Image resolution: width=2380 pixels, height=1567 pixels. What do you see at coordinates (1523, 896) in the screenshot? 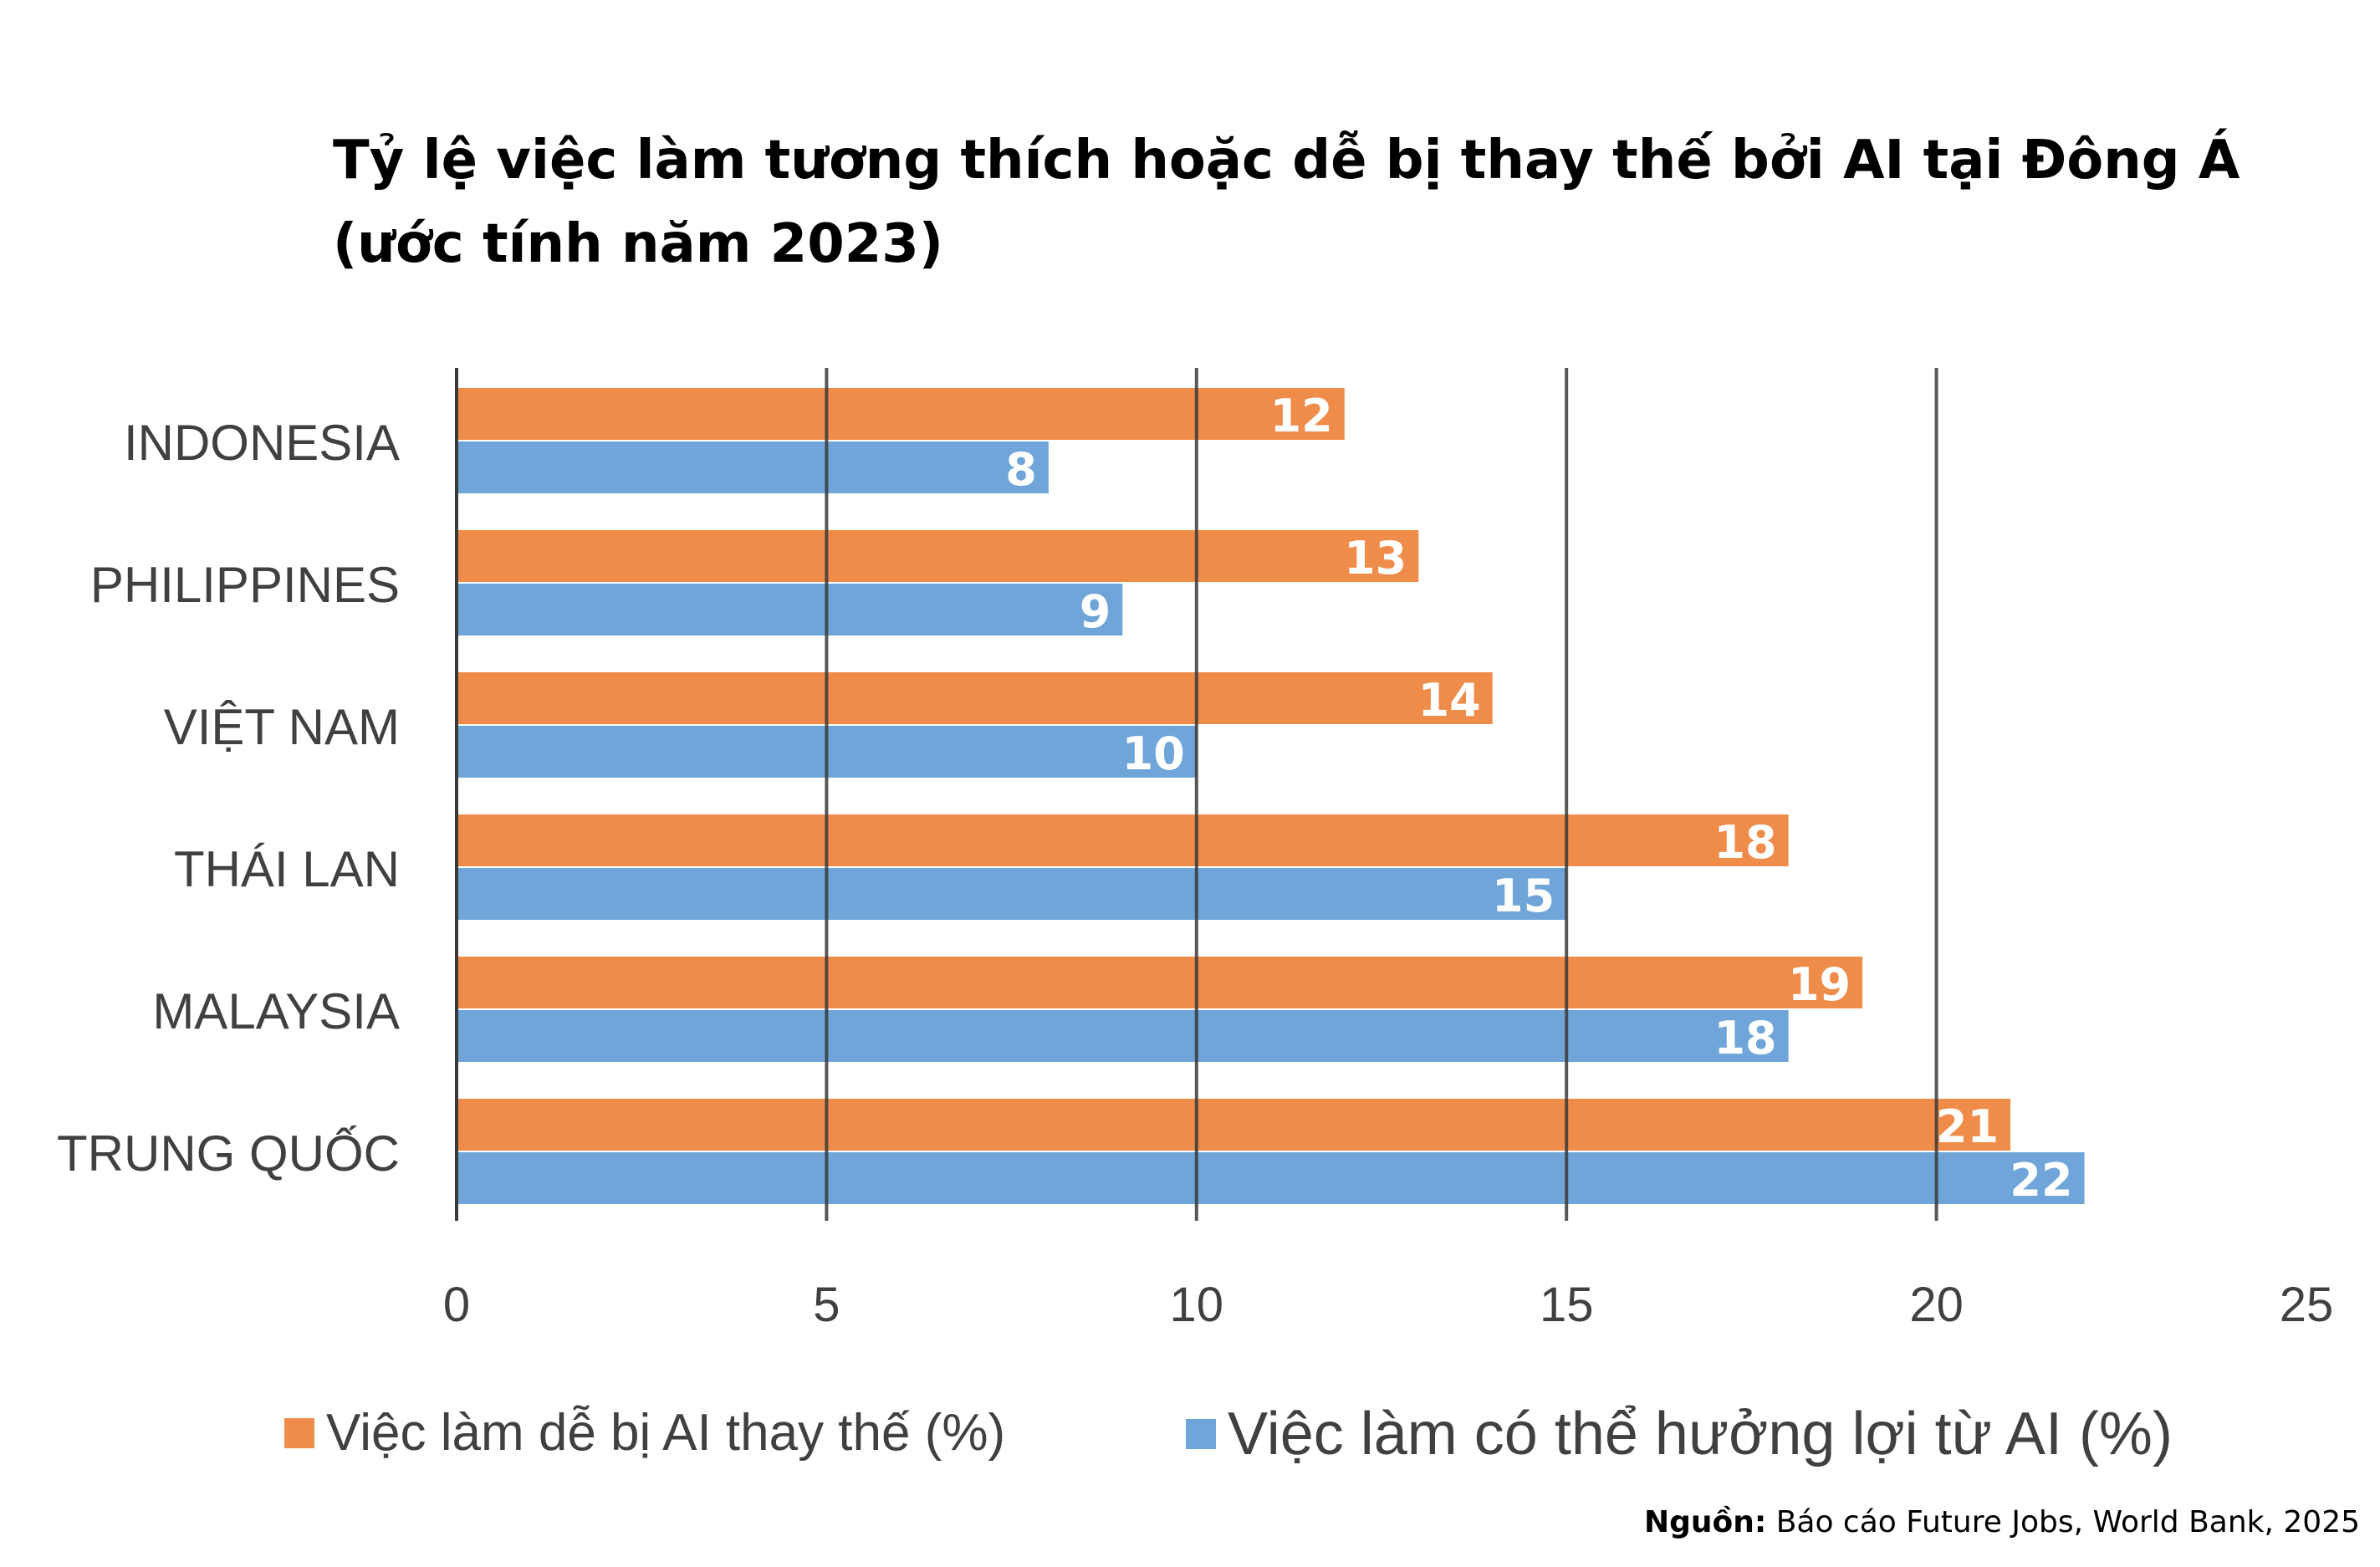
I see `data-label: 15` at bounding box center [1523, 896].